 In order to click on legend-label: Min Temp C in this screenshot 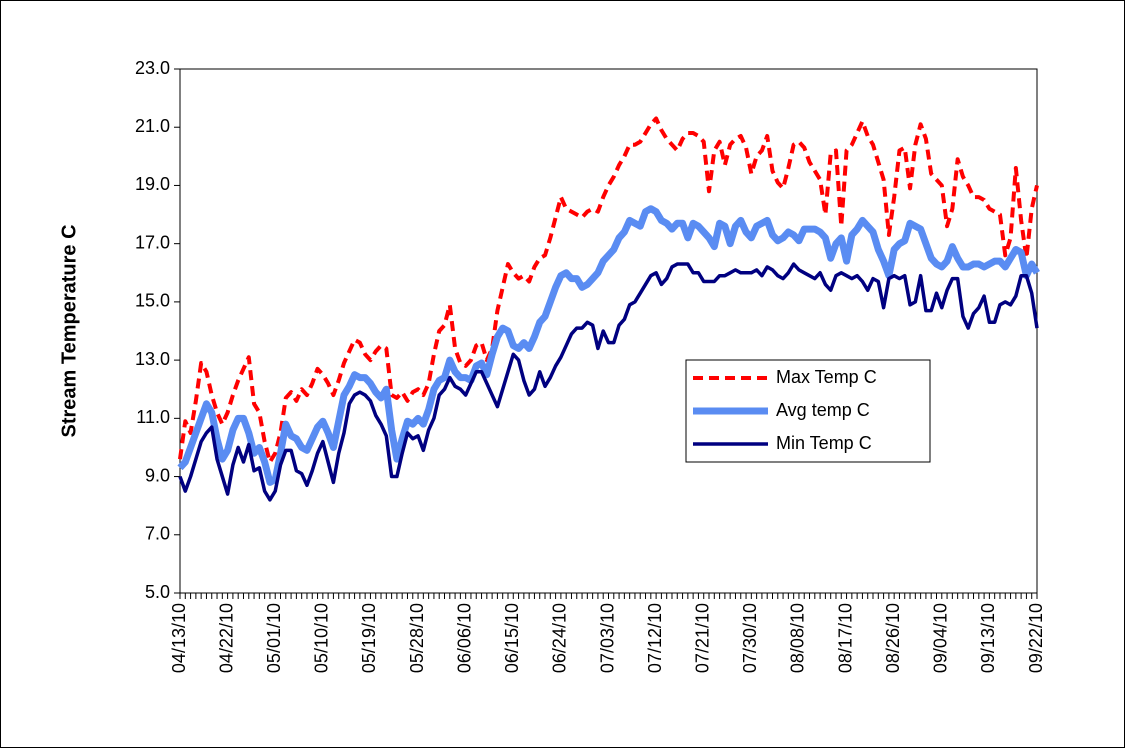, I will do `click(824, 443)`.